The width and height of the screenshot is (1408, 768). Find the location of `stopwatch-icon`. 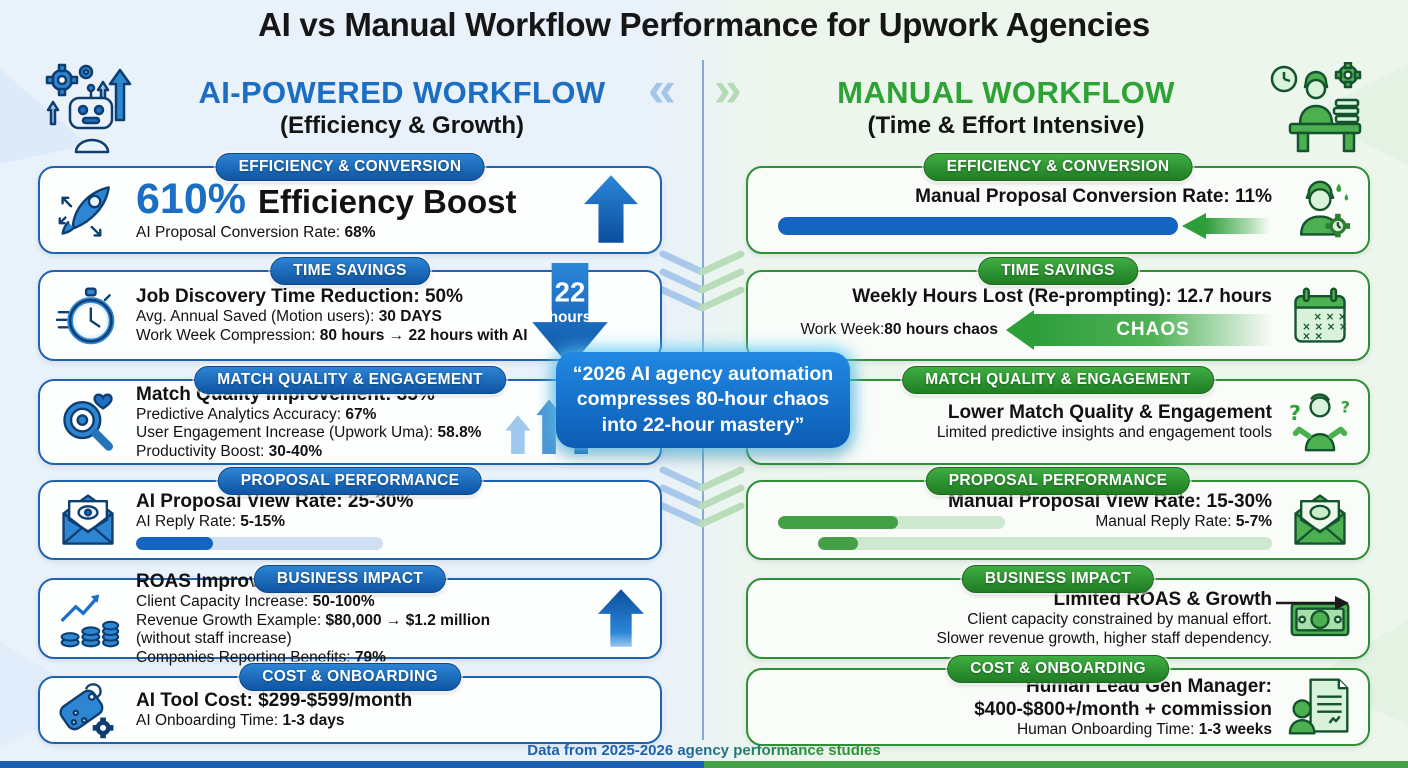

stopwatch-icon is located at coordinates (87, 316).